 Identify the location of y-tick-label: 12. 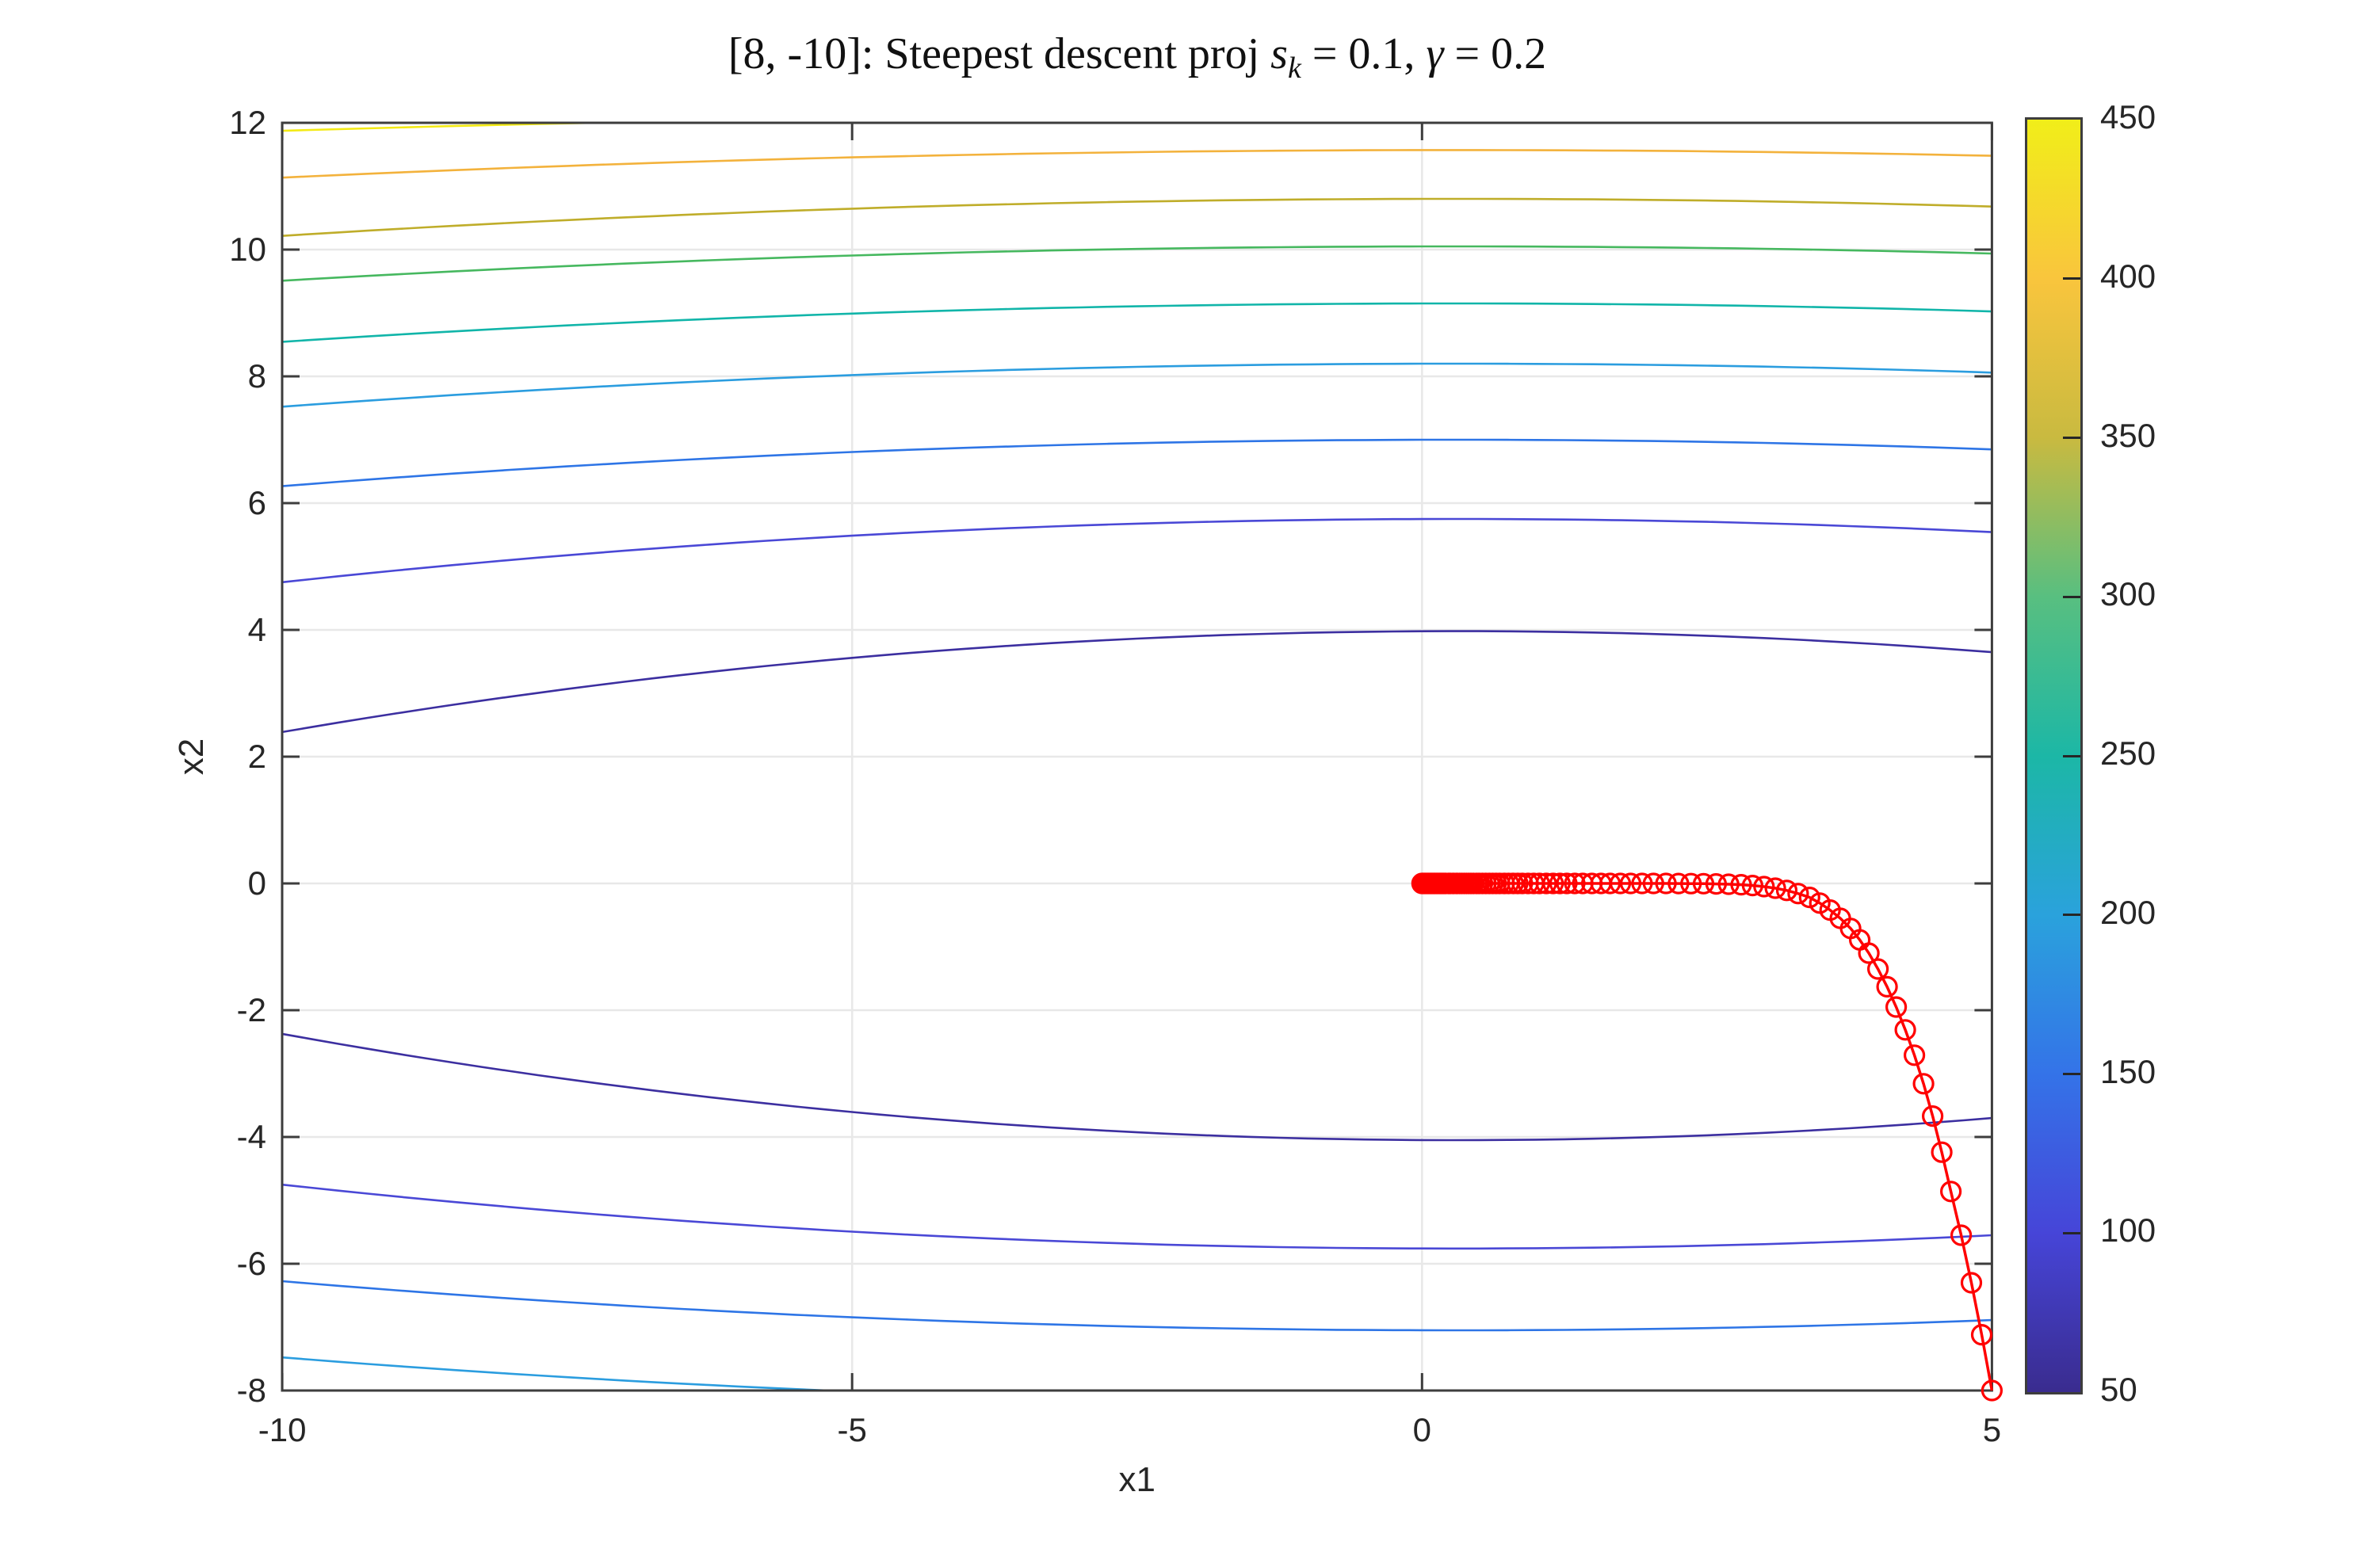
(247, 122).